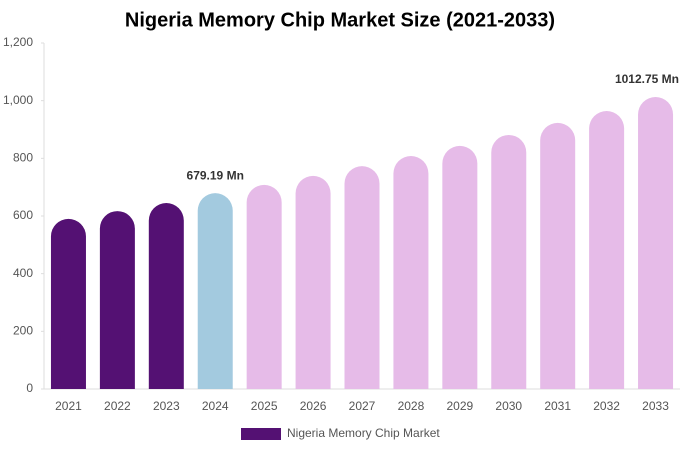 The image size is (680, 450). I want to click on x-tick-label: 2025, so click(264, 406).